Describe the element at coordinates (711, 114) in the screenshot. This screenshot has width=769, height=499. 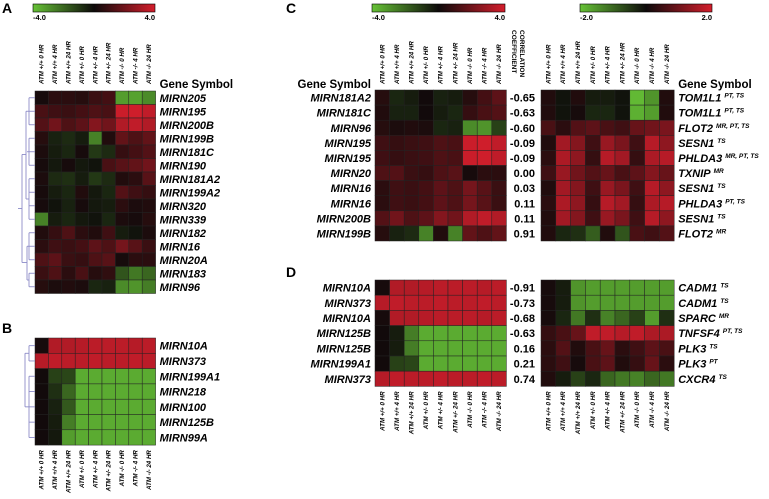
I see `target-gene-label: TOM1L1 PT, TS` at that location.